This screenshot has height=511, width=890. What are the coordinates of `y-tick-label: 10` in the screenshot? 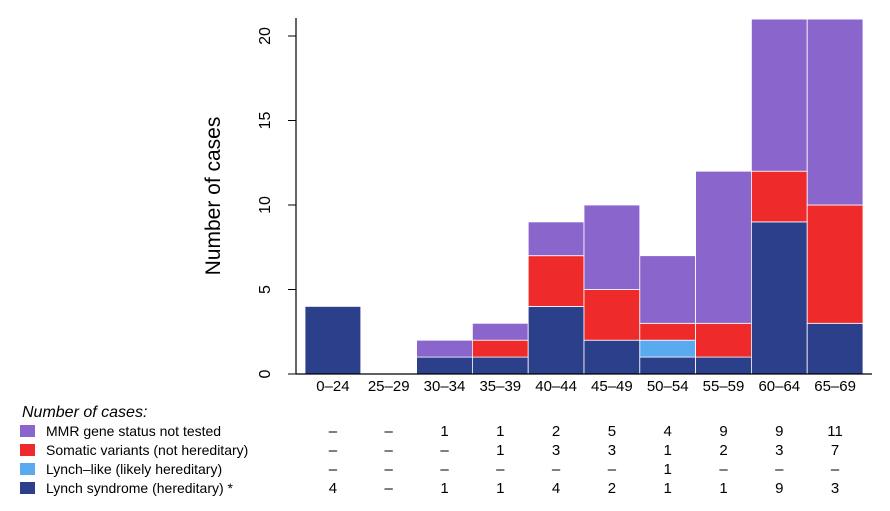 It's located at (265, 205).